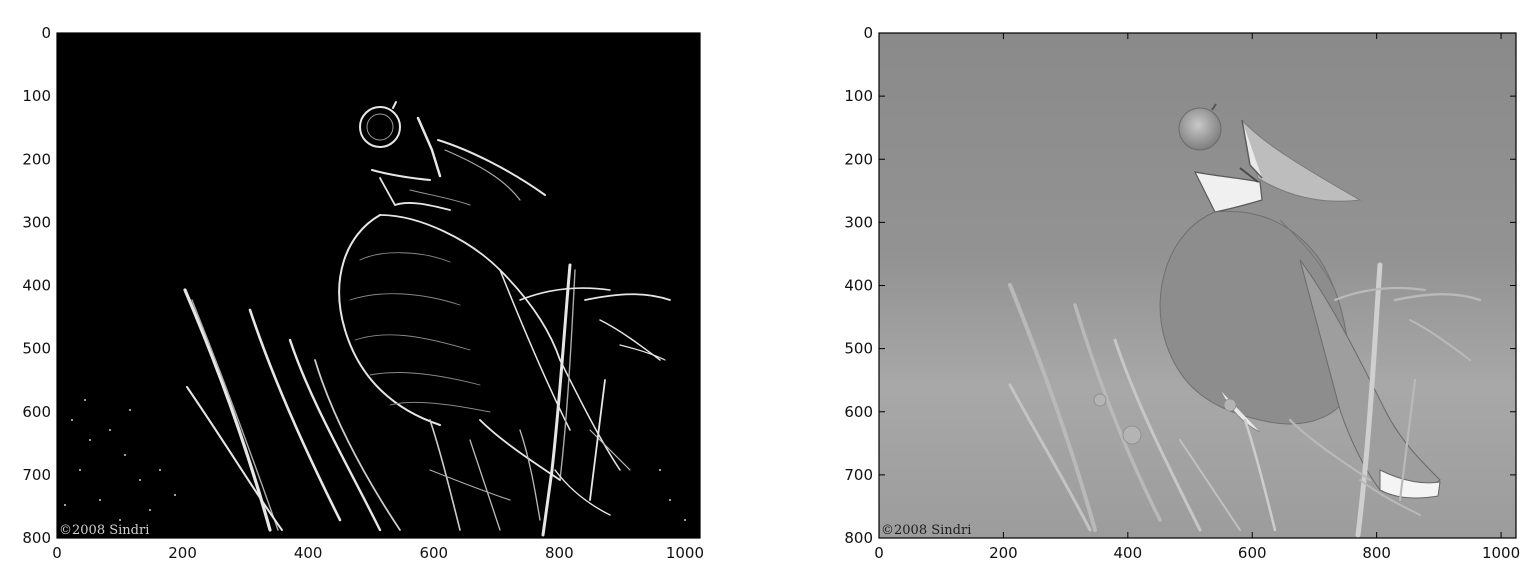  What do you see at coordinates (1165, 419) in the screenshot?
I see `right-berries` at bounding box center [1165, 419].